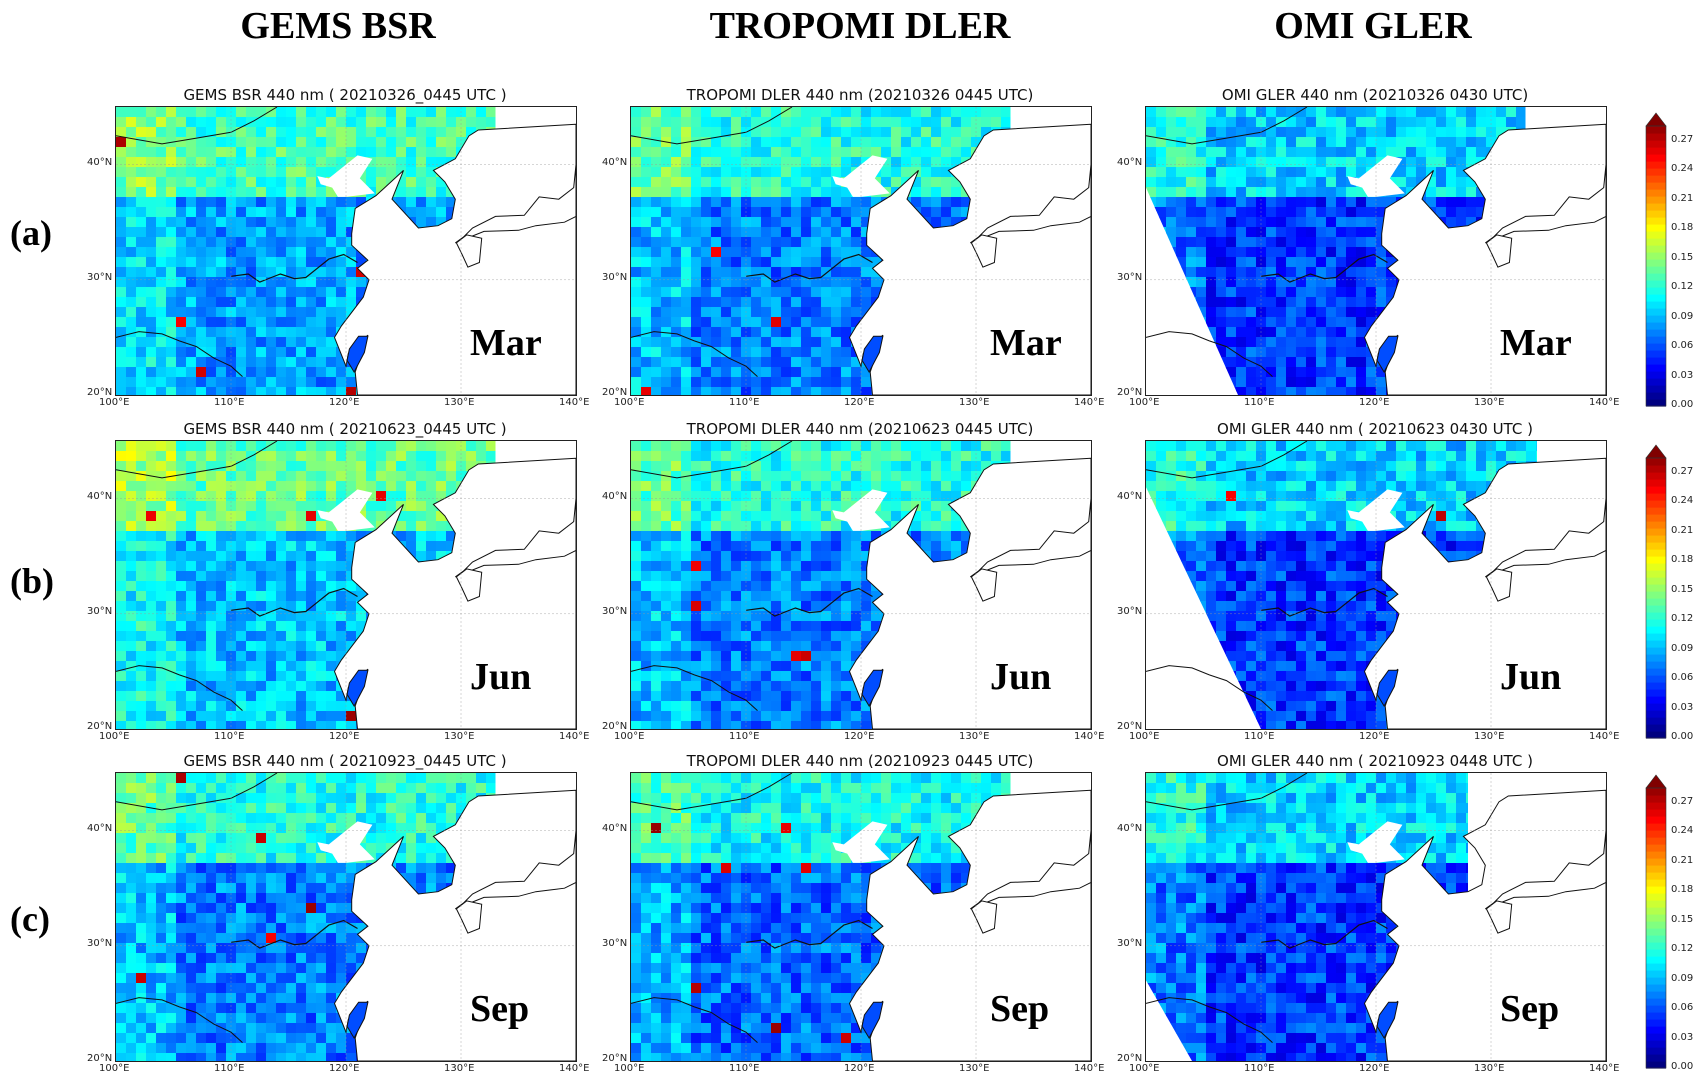 The height and width of the screenshot is (1086, 1706). Describe the element at coordinates (31, 233) in the screenshot. I see `row-label-a: (a)` at that location.